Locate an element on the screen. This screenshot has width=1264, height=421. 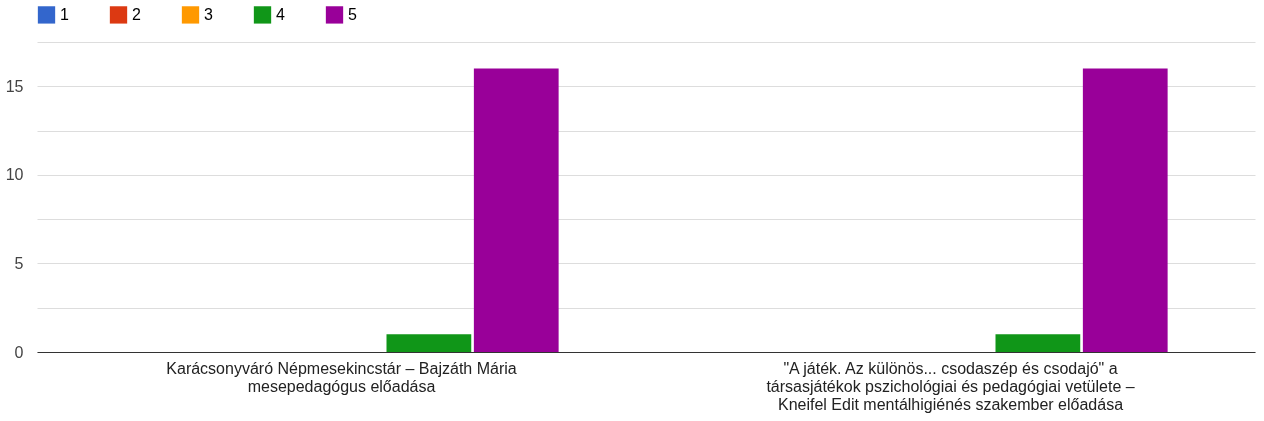
legend-label: 3 is located at coordinates (208, 14).